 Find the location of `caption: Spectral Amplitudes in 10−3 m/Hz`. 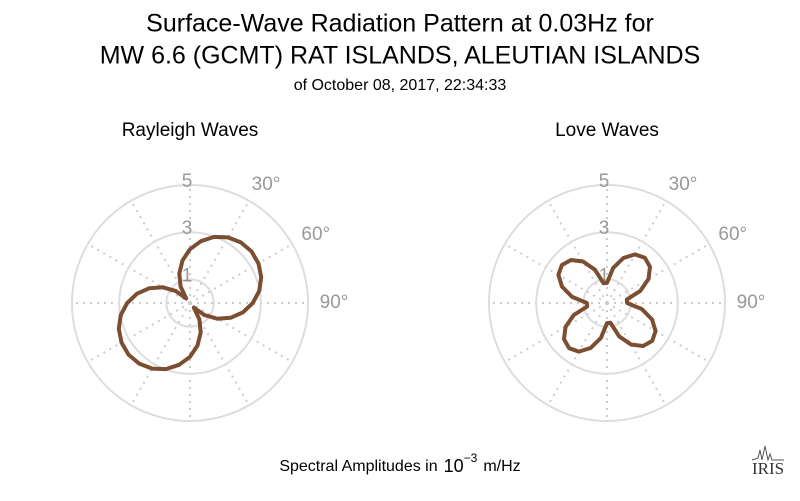

caption: Spectral Amplitudes in 10−3 m/Hz is located at coordinates (399, 463).